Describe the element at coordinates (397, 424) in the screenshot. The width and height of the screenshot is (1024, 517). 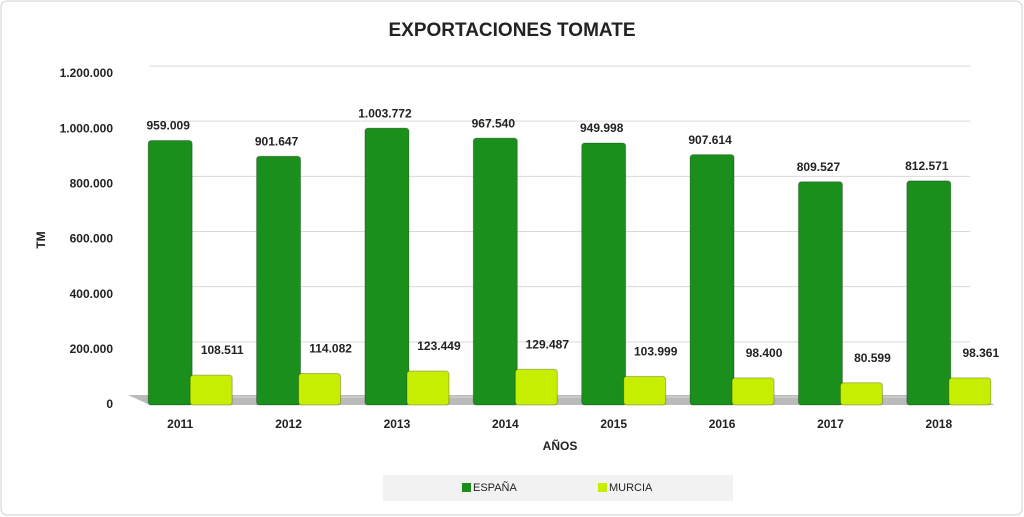
I see `x-tick-label: 2013` at that location.